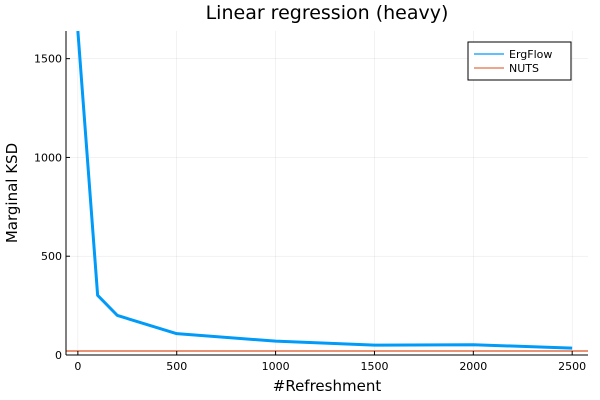  I want to click on legend-label-ergflow: ErgFlow, so click(530, 54).